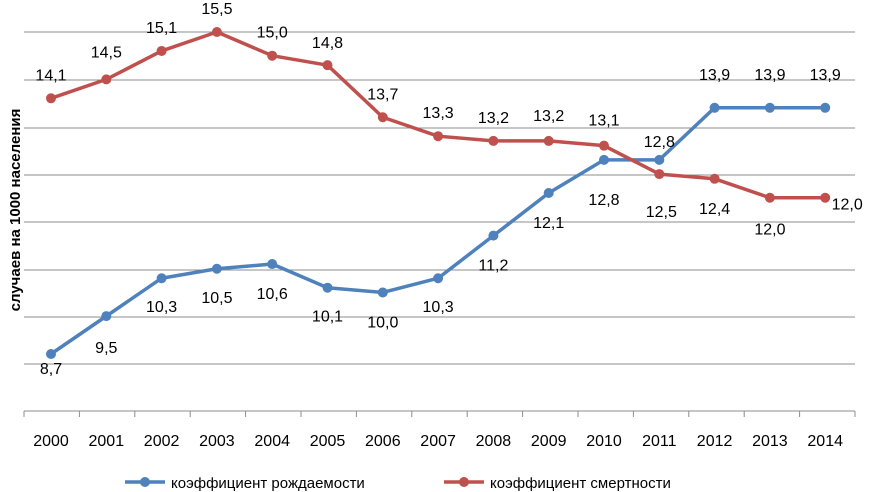  What do you see at coordinates (661, 212) in the screenshot?
I see `data-label: 12,5` at bounding box center [661, 212].